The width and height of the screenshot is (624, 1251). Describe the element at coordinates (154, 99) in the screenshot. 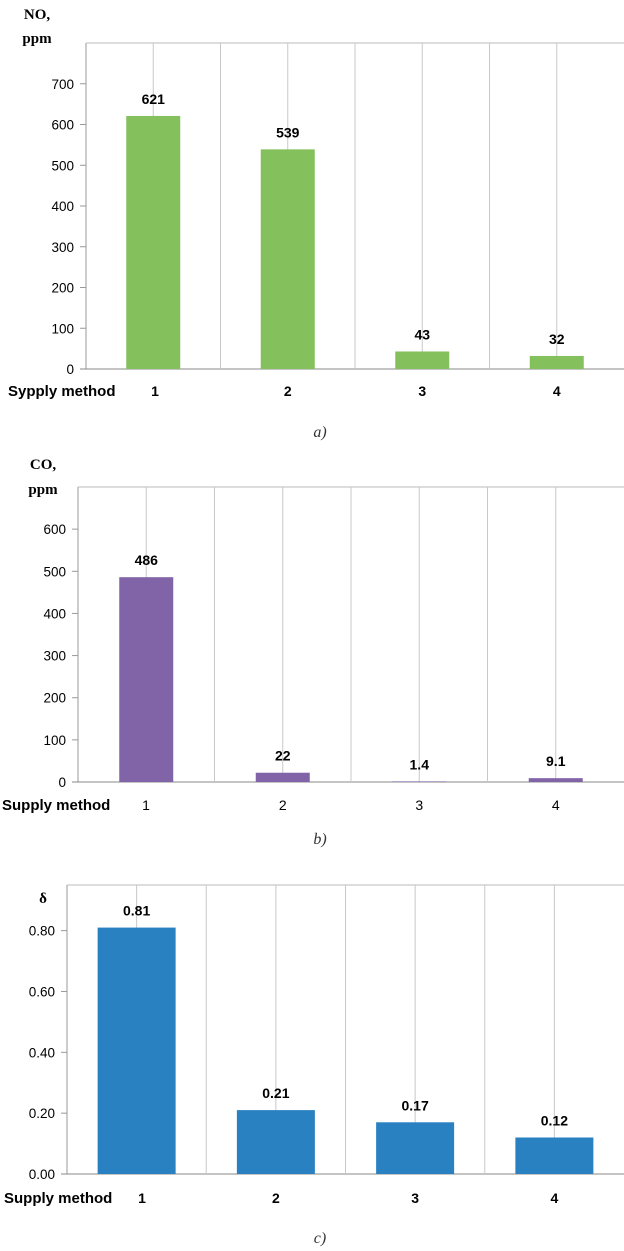

I see `data-label-1: 621` at that location.